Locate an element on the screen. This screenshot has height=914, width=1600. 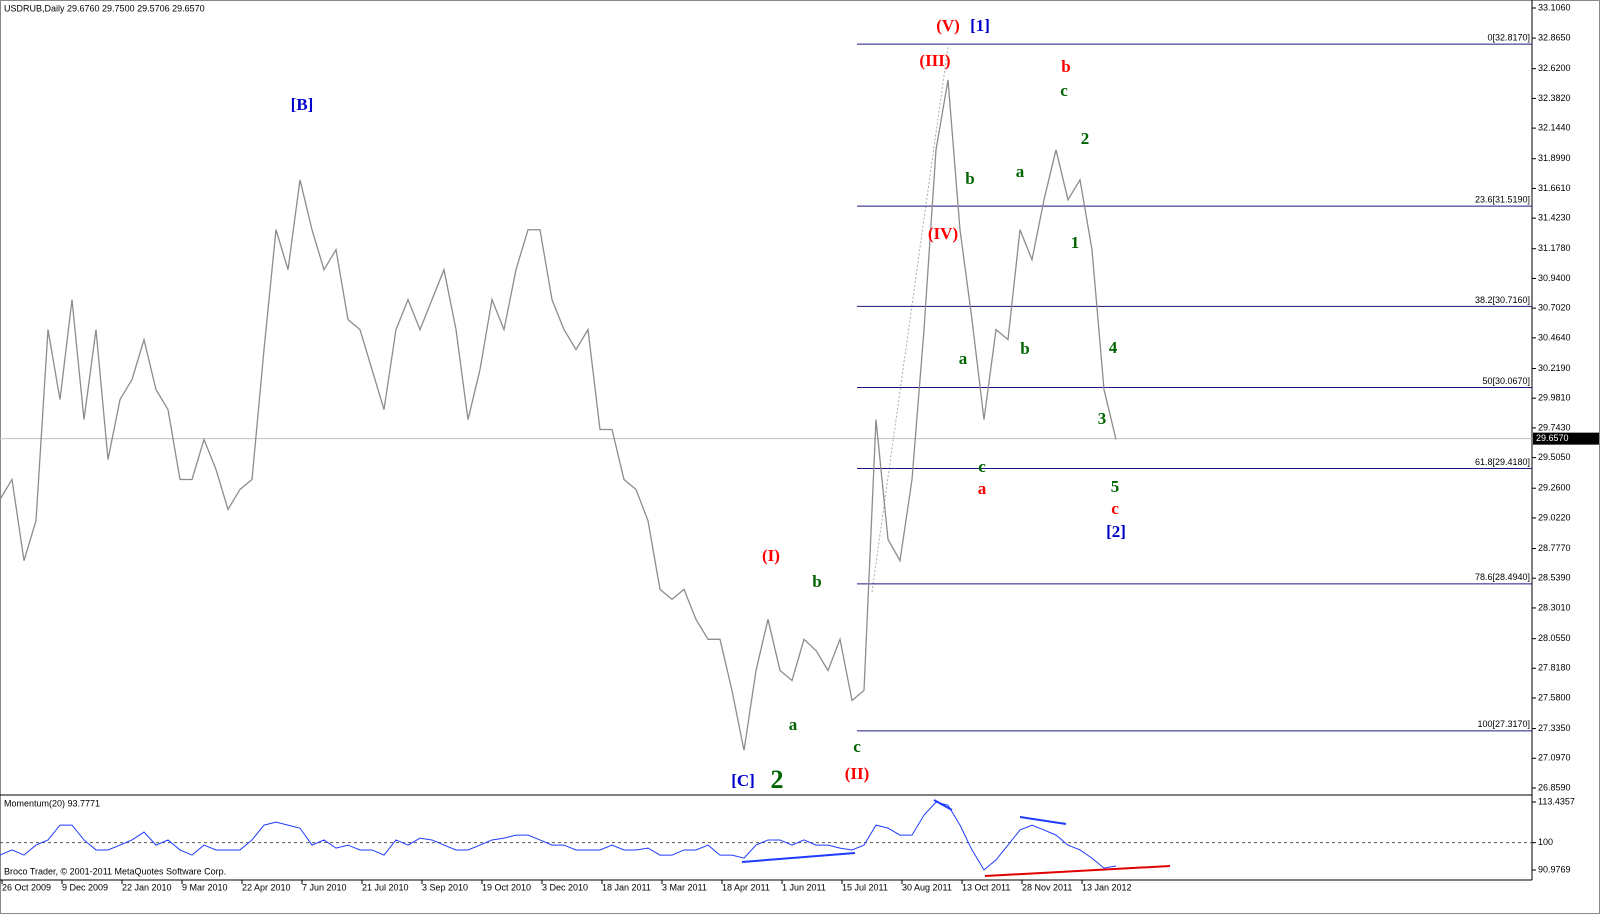
x-tick-label: 9 Mar 2010 is located at coordinates (205, 887).